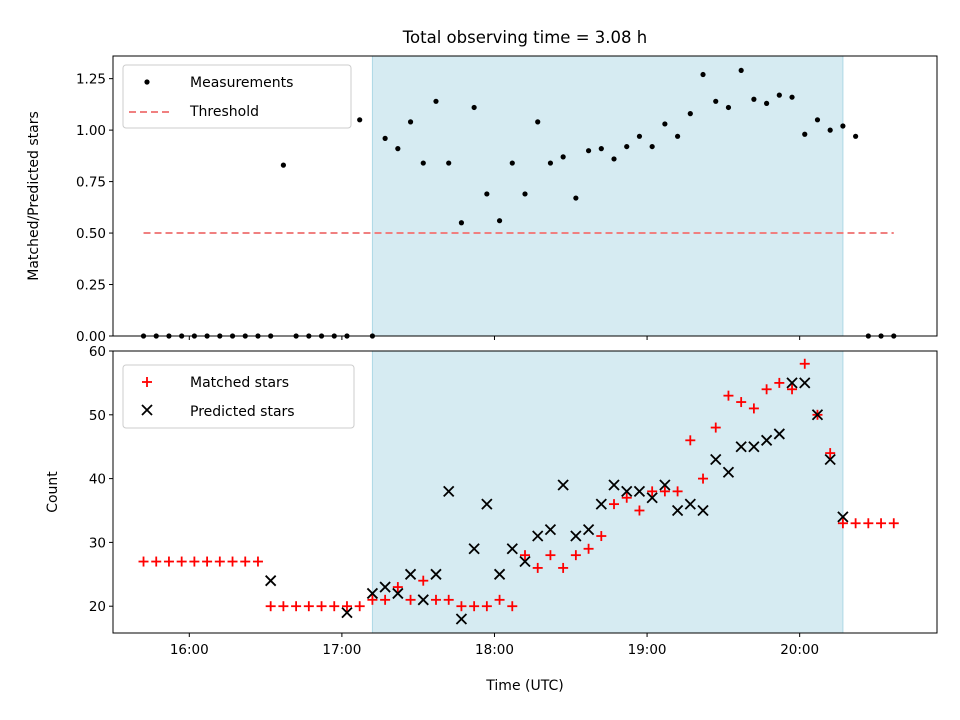 The height and width of the screenshot is (720, 960). Describe the element at coordinates (238, 396) in the screenshot. I see `bottom-legend-box` at that location.